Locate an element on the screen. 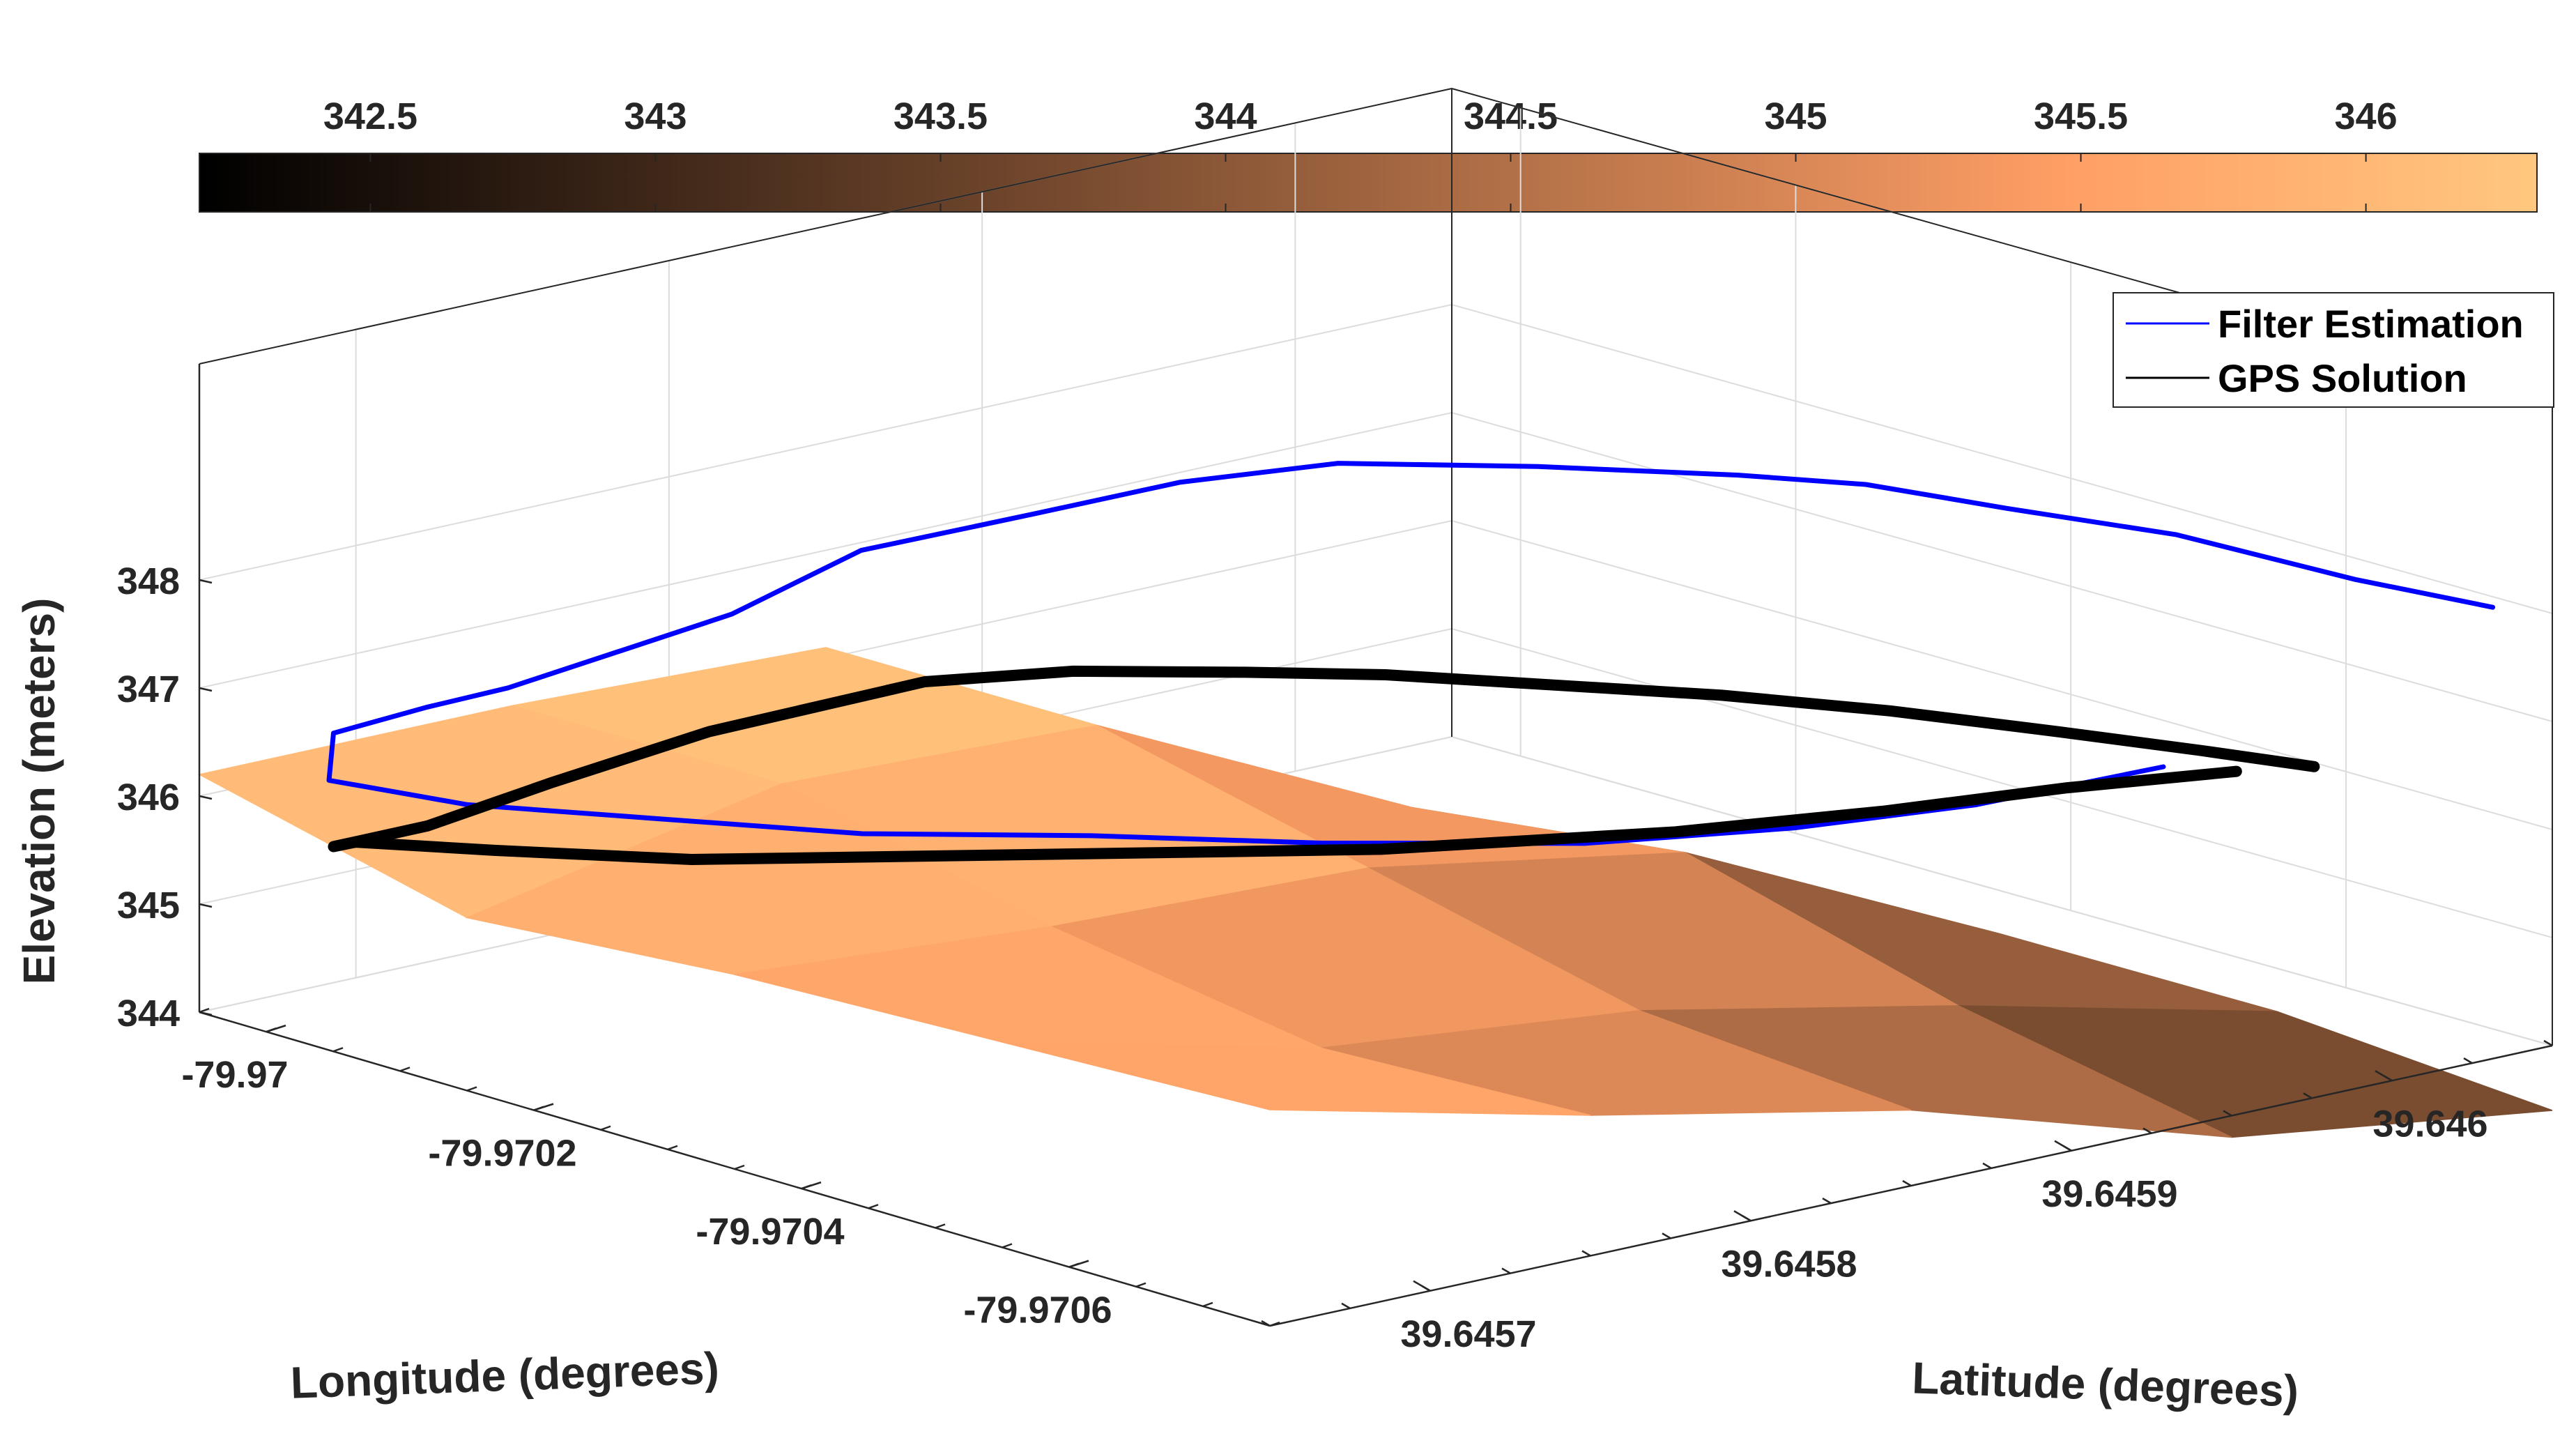 This screenshot has height=1452, width=2576. colorbar-tick-label: 344.5 is located at coordinates (1511, 116).